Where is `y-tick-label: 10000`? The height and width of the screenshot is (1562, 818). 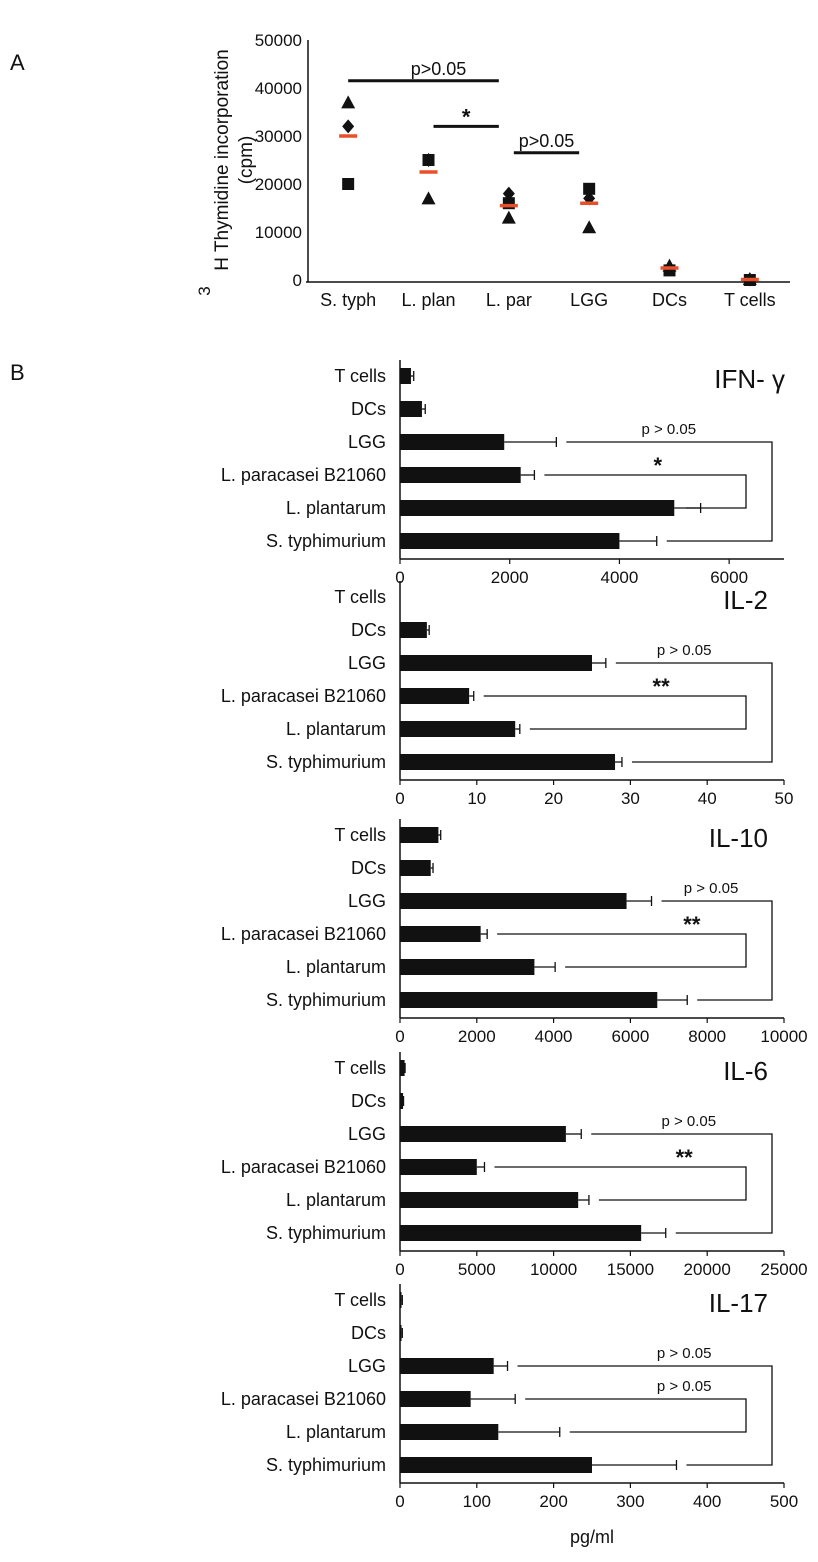
y-tick-label: 10000 is located at coordinates (278, 232).